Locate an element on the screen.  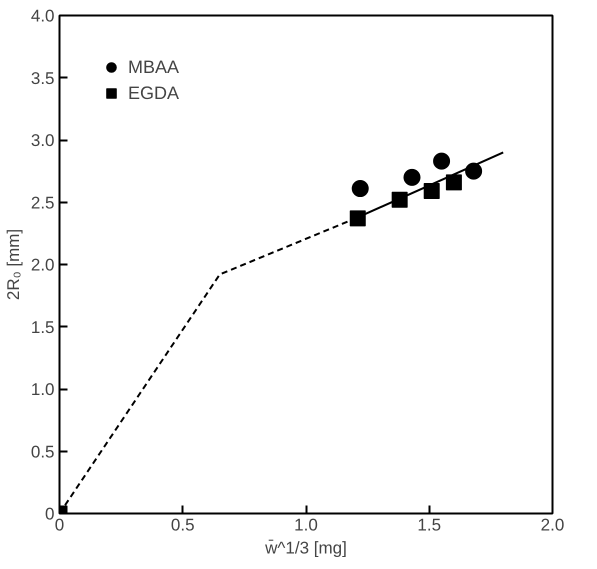
y-axis-title: 2R₀ [mm] is located at coordinates (13, 264).